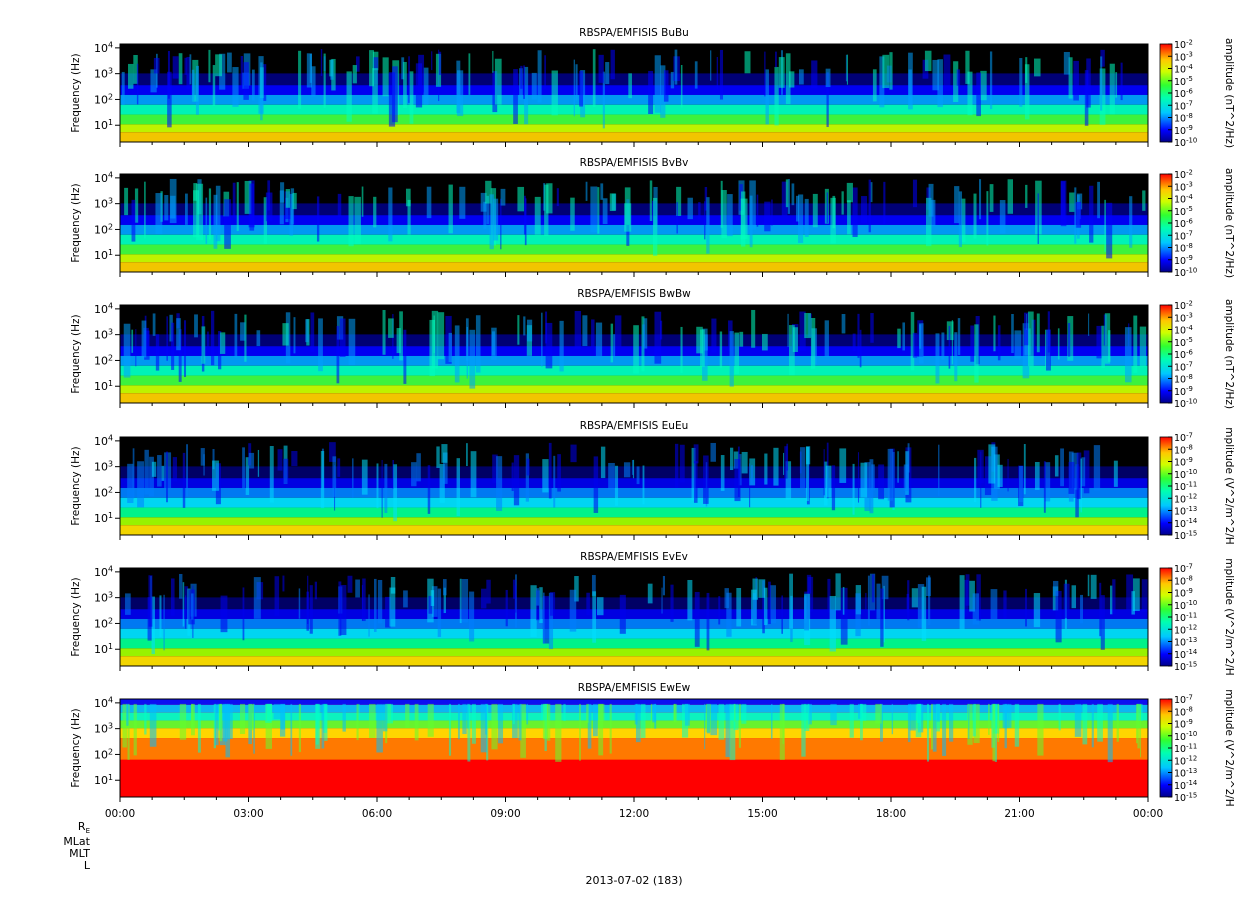 The height and width of the screenshot is (899, 1248). Describe the element at coordinates (76, 841) in the screenshot. I see `ephemeris-label-mlat: MLat` at that location.